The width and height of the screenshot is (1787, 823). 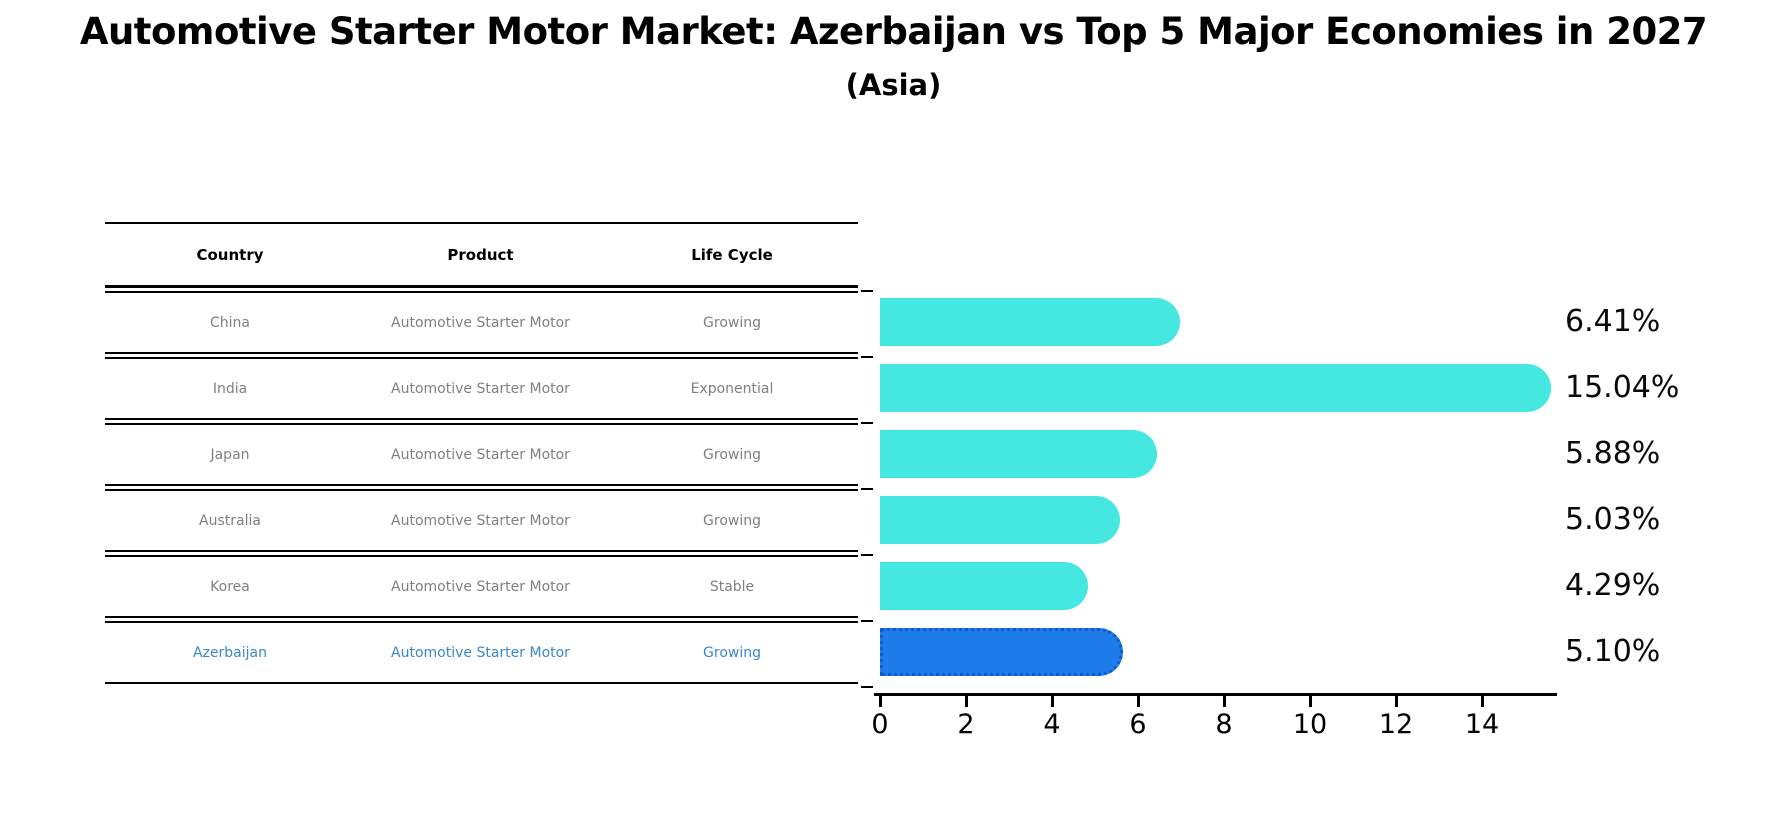 I want to click on country-cell: Azerbaijan, so click(x=230, y=652).